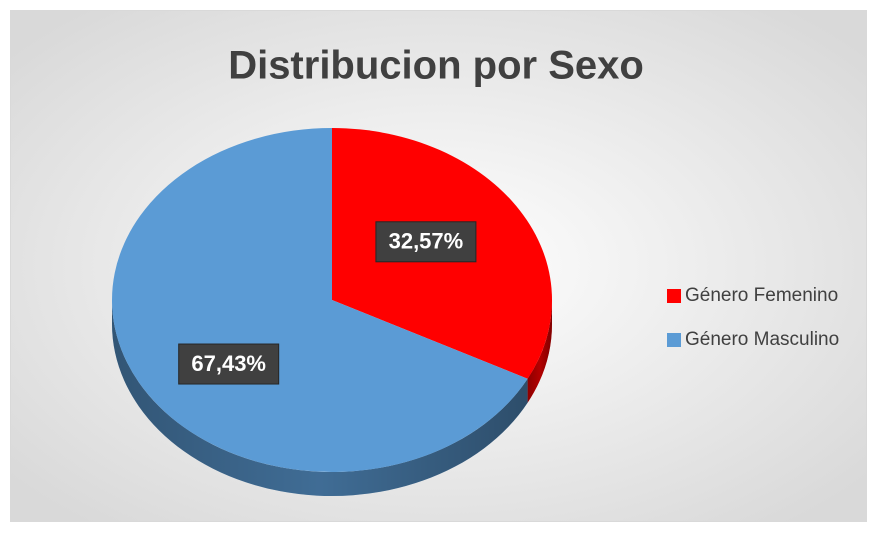 The width and height of the screenshot is (877, 533). What do you see at coordinates (436, 66) in the screenshot?
I see `chart-title: Distribucion por Sexo` at bounding box center [436, 66].